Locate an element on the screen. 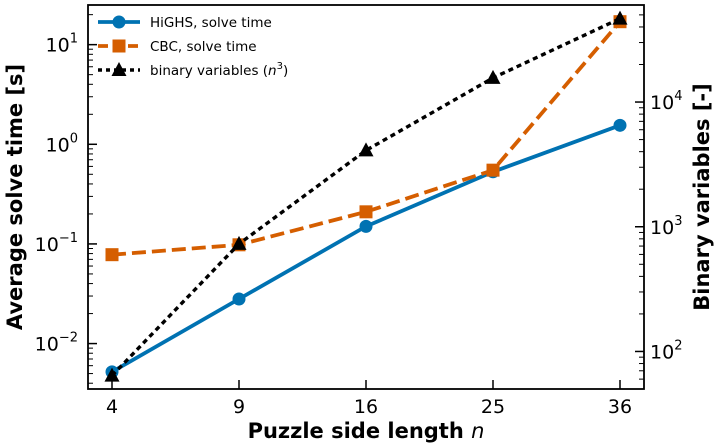  y-left-tick-label: 10⁻² is located at coordinates (56, 343).